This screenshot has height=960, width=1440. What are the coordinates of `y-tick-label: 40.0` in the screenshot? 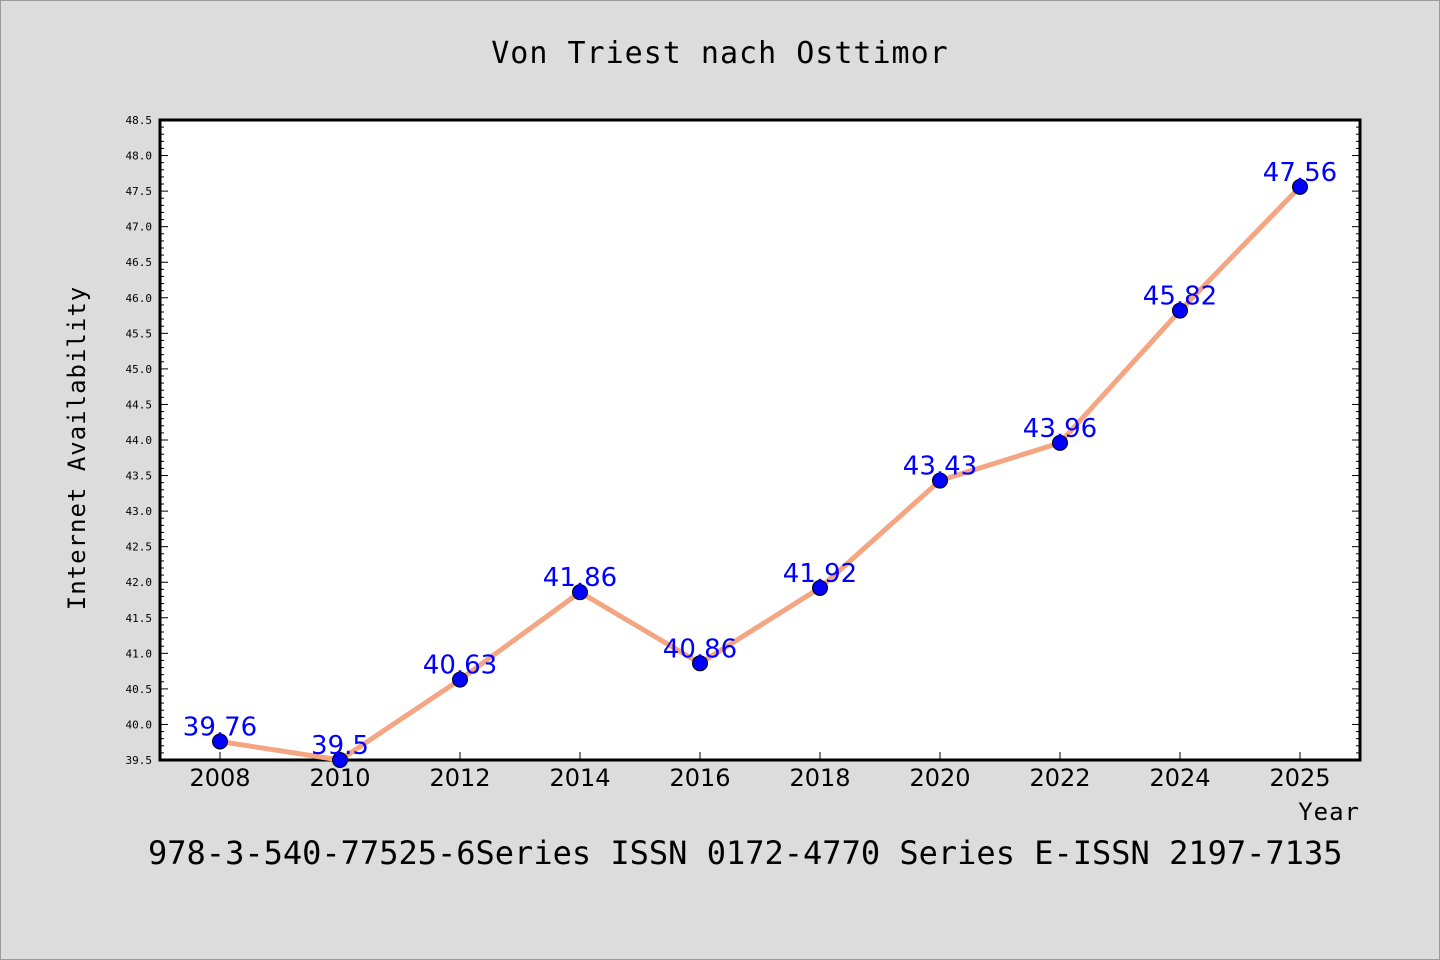 It's located at (139, 724).